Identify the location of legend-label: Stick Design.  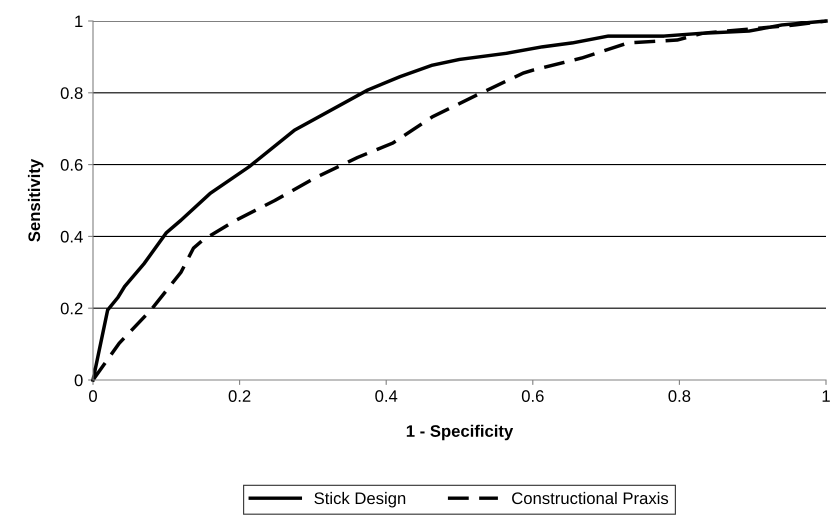
(360, 500).